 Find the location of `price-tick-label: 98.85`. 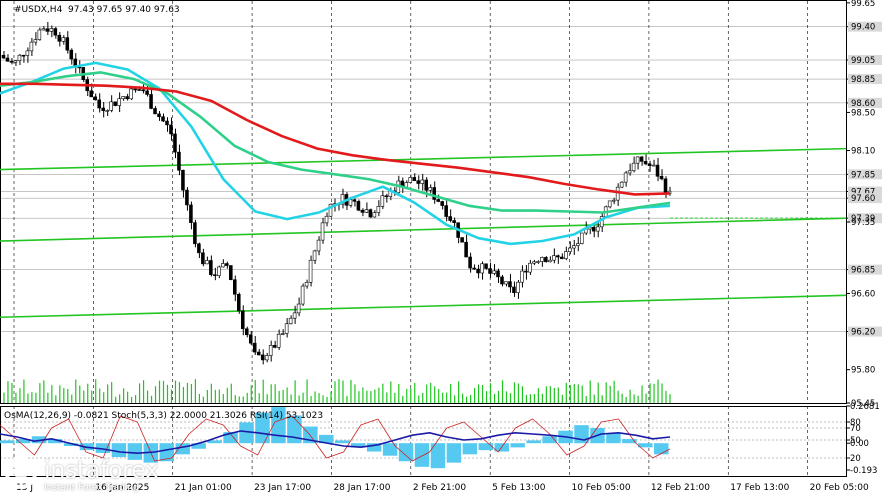

price-tick-label: 98.85 is located at coordinates (863, 80).